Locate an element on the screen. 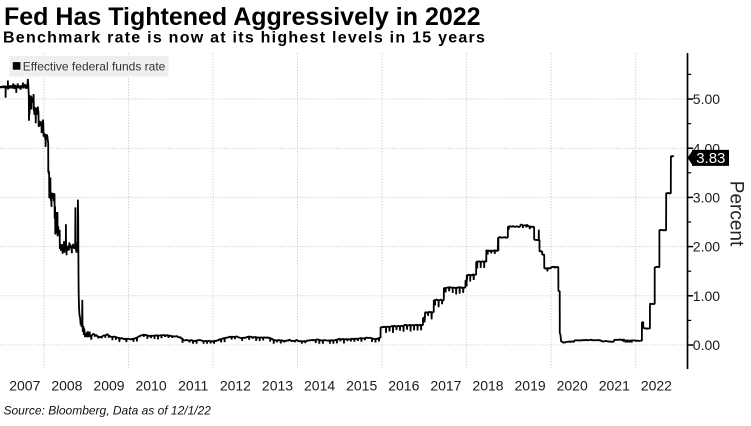 This screenshot has height=426, width=751. svg-text: 2011 is located at coordinates (193, 386).